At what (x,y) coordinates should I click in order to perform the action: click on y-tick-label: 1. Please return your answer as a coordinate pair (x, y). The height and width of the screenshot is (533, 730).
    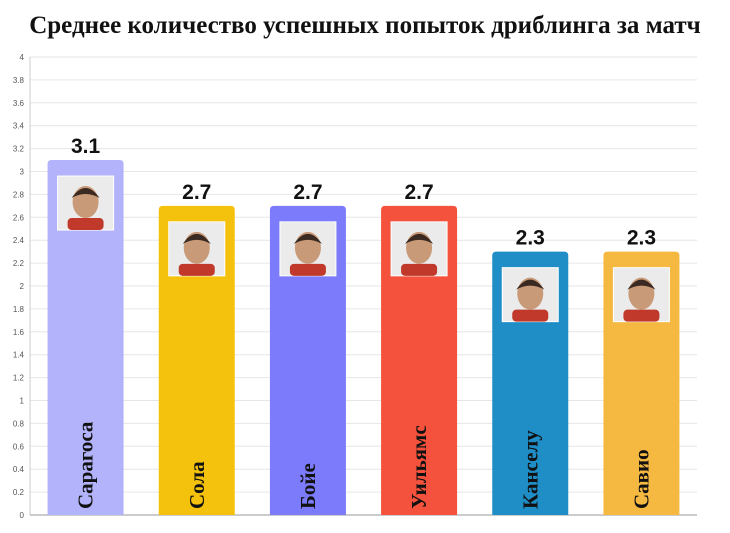
    Looking at the image, I should click on (22, 401).